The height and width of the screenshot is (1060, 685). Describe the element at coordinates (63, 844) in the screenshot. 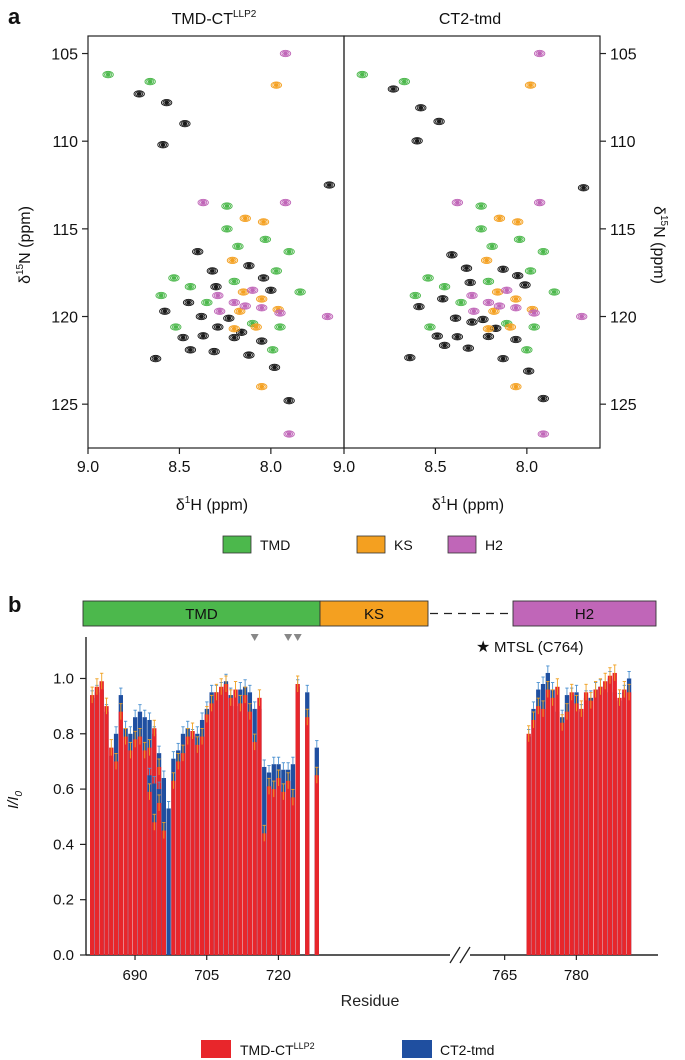

I see `bar-y-tick-label: 0.4` at that location.